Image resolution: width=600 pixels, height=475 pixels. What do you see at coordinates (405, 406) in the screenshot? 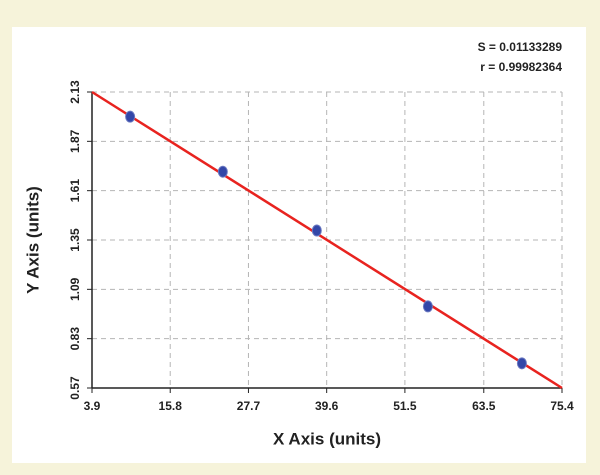
I see `x-tick-label: 51.5` at bounding box center [405, 406].